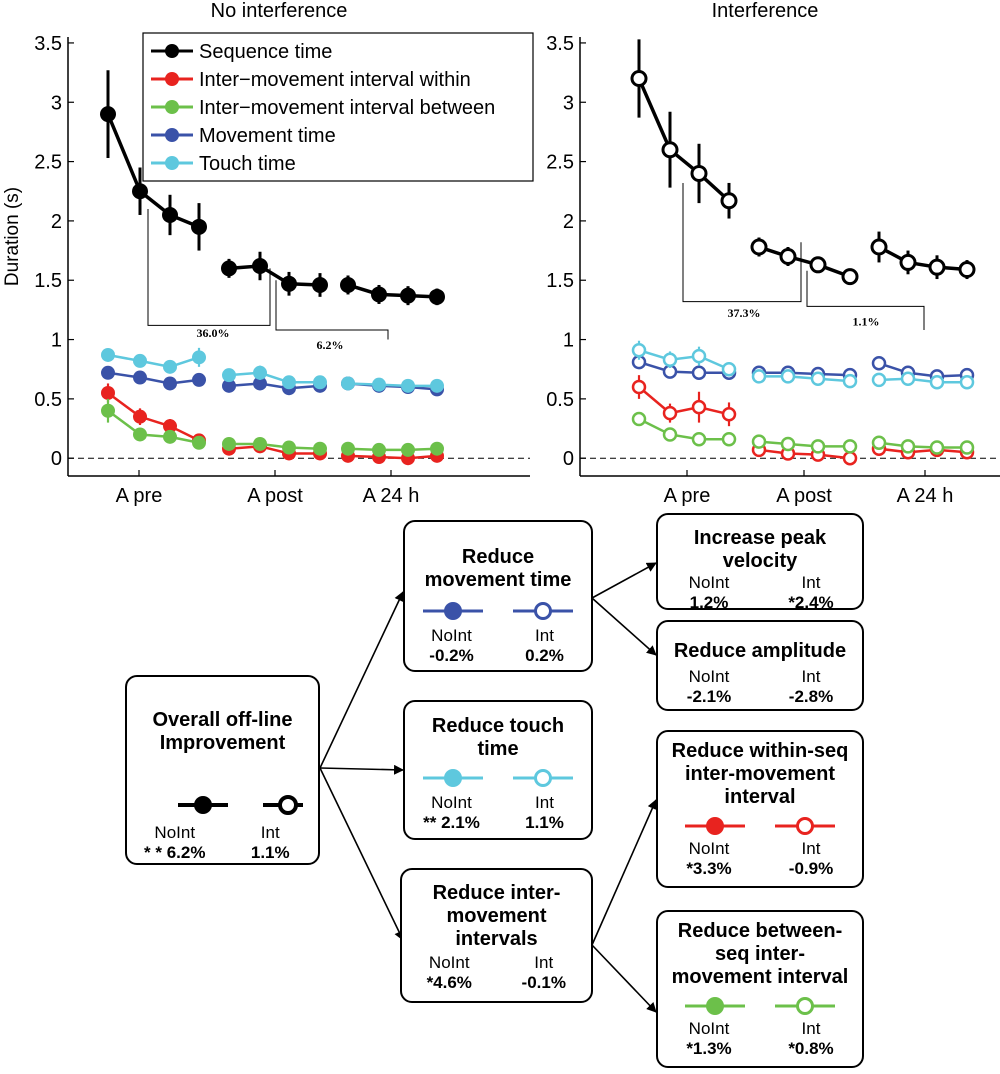 The height and width of the screenshot is (1074, 1000). I want to click on int-value: -0.9%, so click(811, 868).